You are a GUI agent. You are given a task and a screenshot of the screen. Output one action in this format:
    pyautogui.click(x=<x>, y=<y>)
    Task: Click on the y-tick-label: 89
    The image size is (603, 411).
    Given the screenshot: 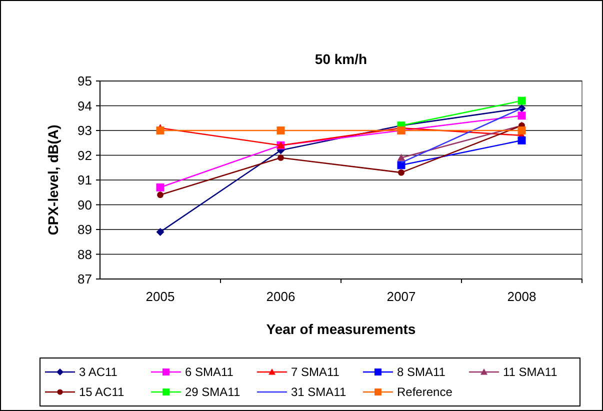 What is the action you would take?
    pyautogui.click(x=85, y=230)
    